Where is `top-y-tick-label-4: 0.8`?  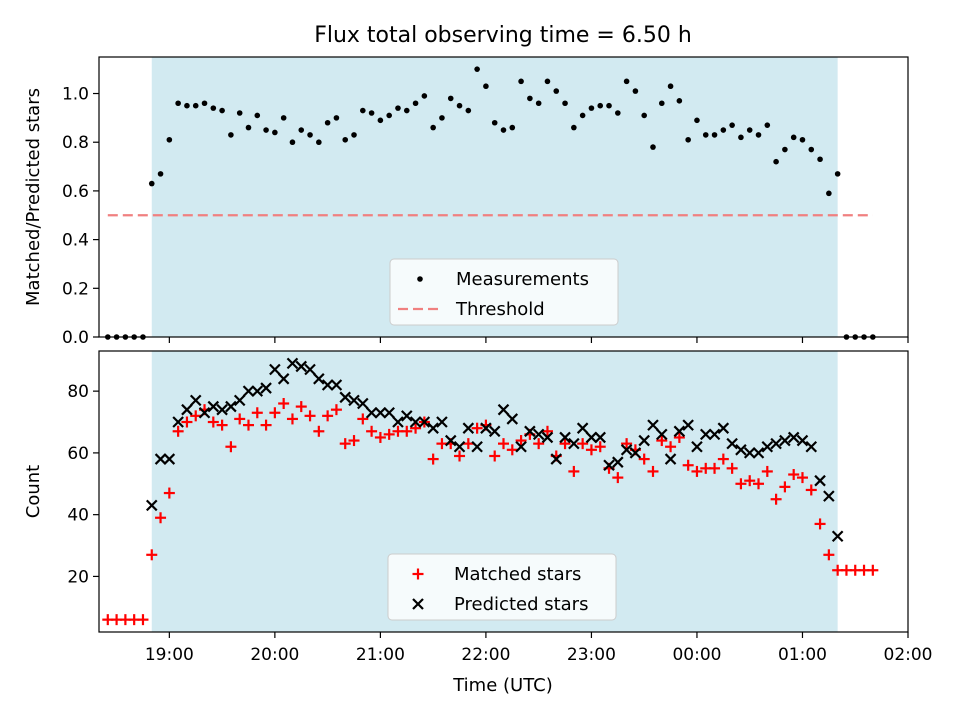 top-y-tick-label-4: 0.8 is located at coordinates (75, 143).